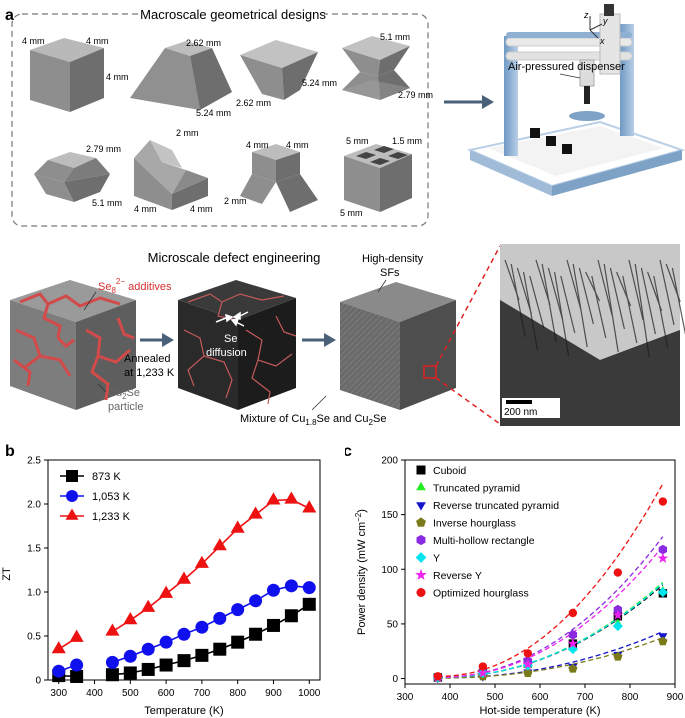 The image size is (685, 718). I want to click on legend-label: Reverse Y, so click(457, 576).